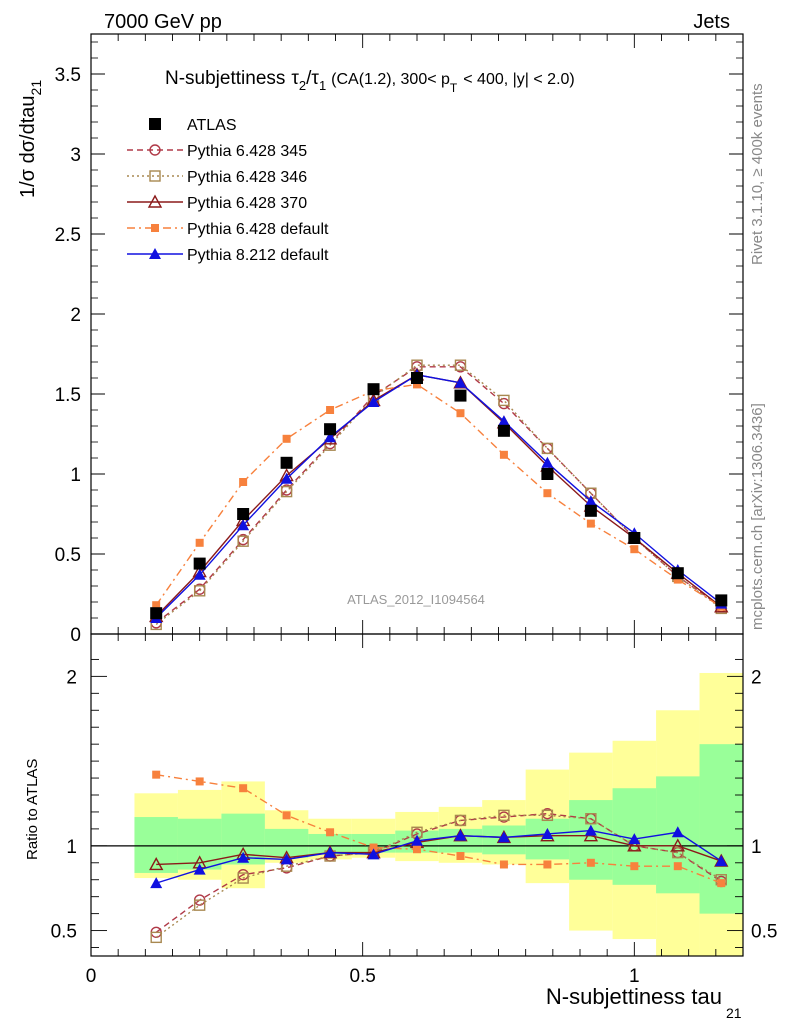 The image size is (786, 1024). I want to click on legend-label: Pythia 6.428 345, so click(247, 151).